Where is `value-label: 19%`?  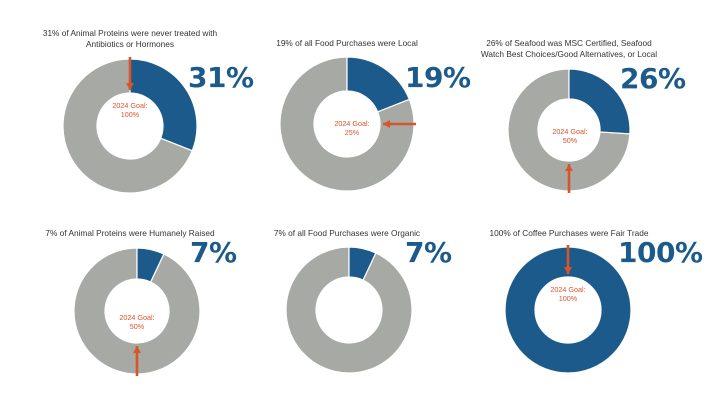
value-label: 19% is located at coordinates (438, 77).